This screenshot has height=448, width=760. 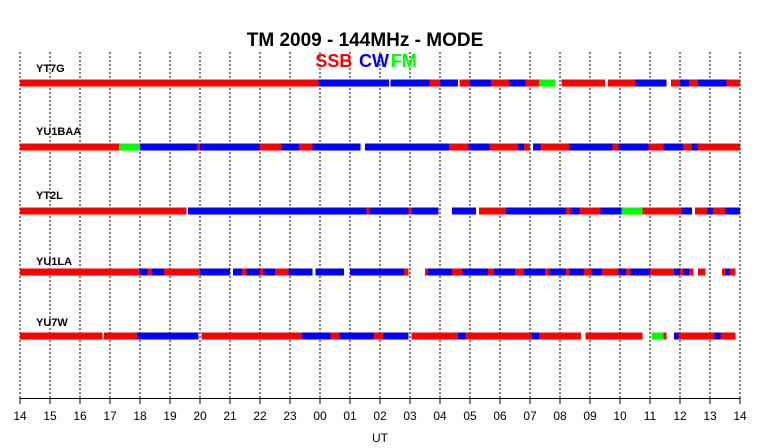 What do you see at coordinates (350, 416) in the screenshot?
I see `x-tick-label: 01` at bounding box center [350, 416].